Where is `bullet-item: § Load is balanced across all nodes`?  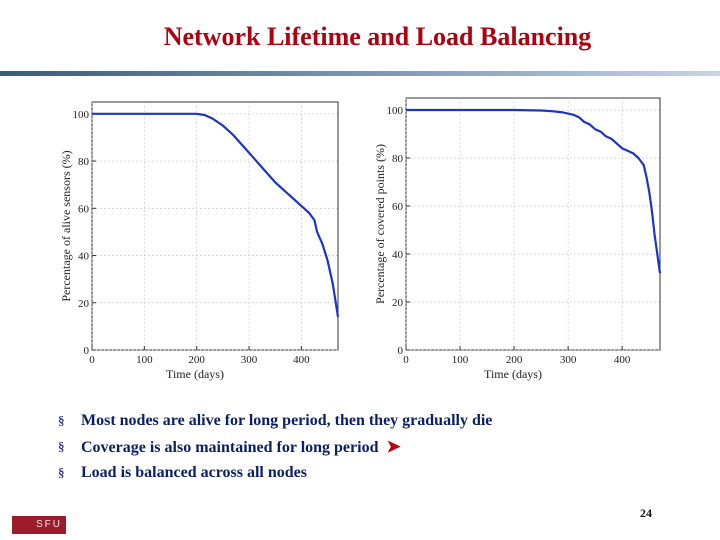 bullet-item: § Load is balanced across all nodes is located at coordinates (378, 475).